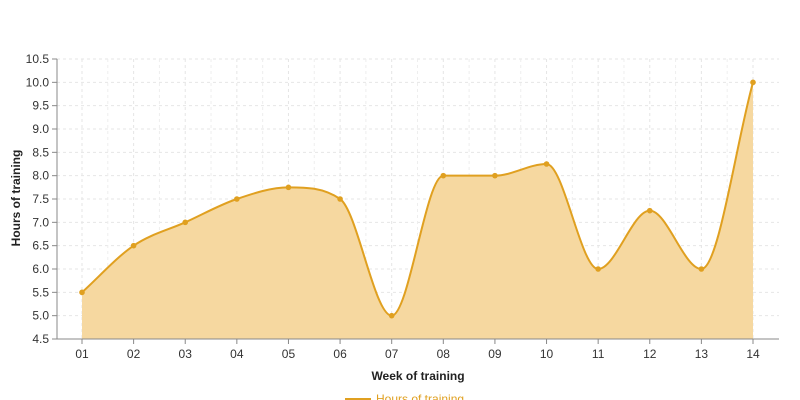 The height and width of the screenshot is (400, 800). What do you see at coordinates (547, 354) in the screenshot?
I see `x-tick-label: 10` at bounding box center [547, 354].